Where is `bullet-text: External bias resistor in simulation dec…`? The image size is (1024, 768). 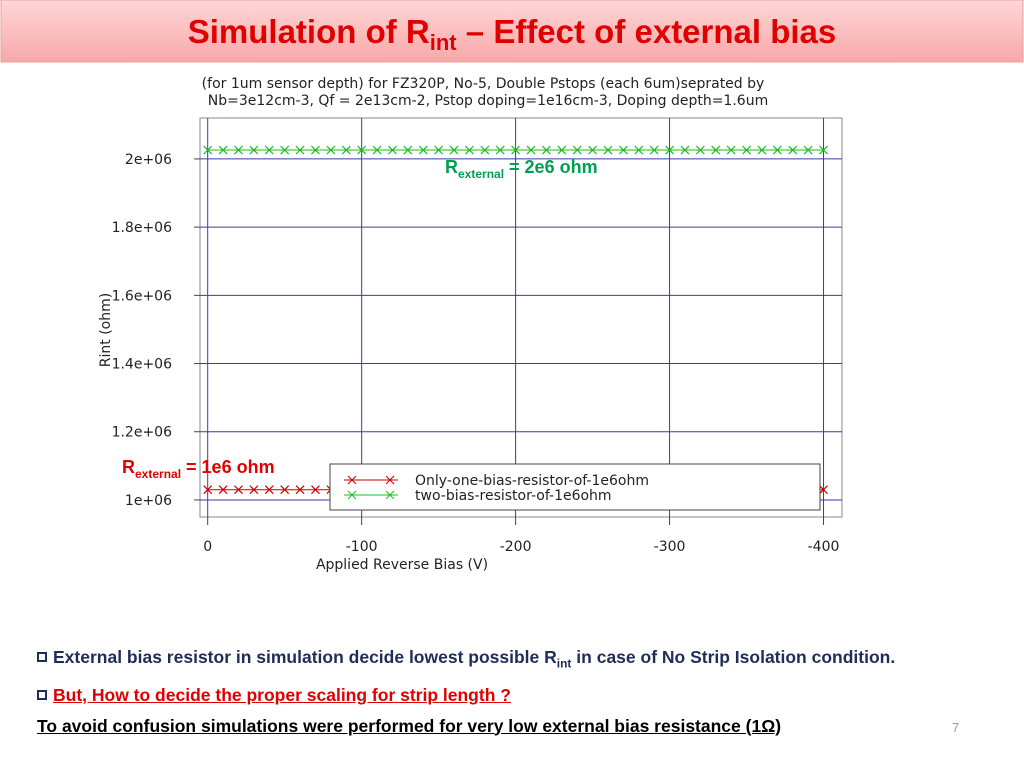
bullet-text: External bias resistor in simulation dec… is located at coordinates (305, 657).